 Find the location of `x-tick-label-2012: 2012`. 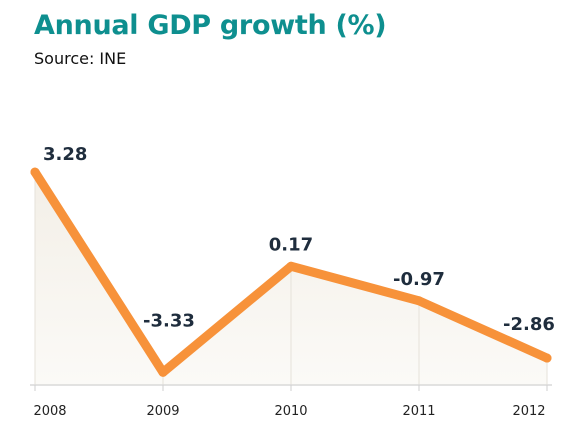

x-tick-label-2012: 2012 is located at coordinates (528, 411).